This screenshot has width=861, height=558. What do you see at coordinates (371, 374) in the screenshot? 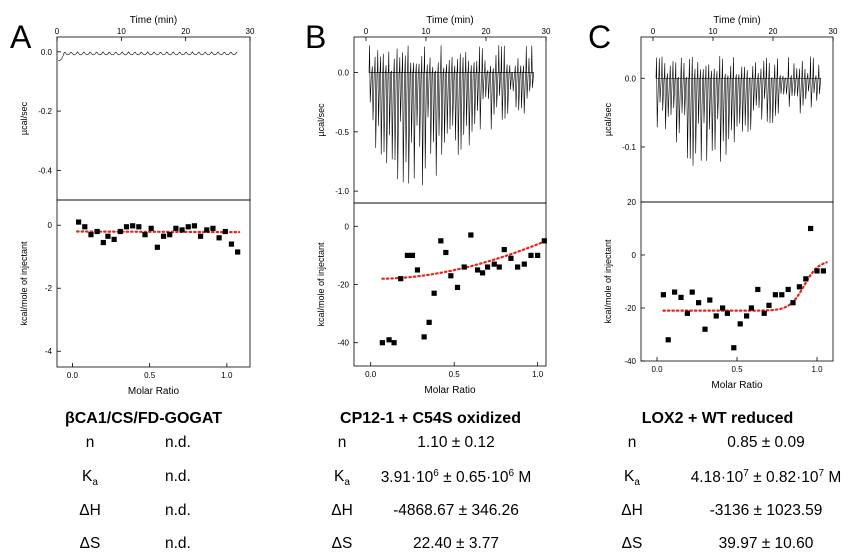
I see `x-tick-label: 0.0` at bounding box center [371, 374].